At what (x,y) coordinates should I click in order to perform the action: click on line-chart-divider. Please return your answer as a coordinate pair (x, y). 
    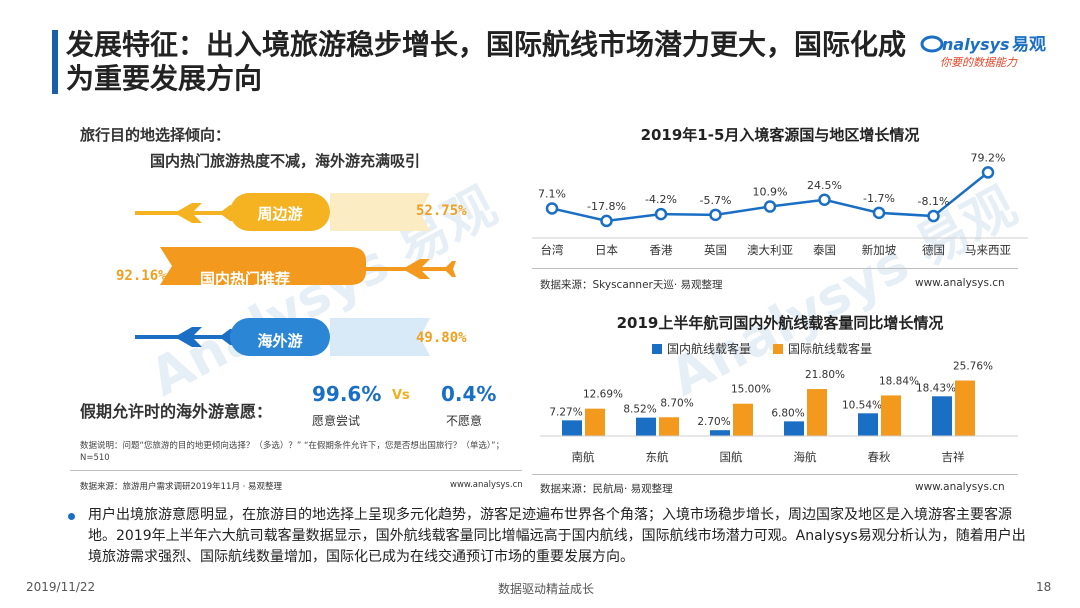
    Looking at the image, I should click on (775, 268).